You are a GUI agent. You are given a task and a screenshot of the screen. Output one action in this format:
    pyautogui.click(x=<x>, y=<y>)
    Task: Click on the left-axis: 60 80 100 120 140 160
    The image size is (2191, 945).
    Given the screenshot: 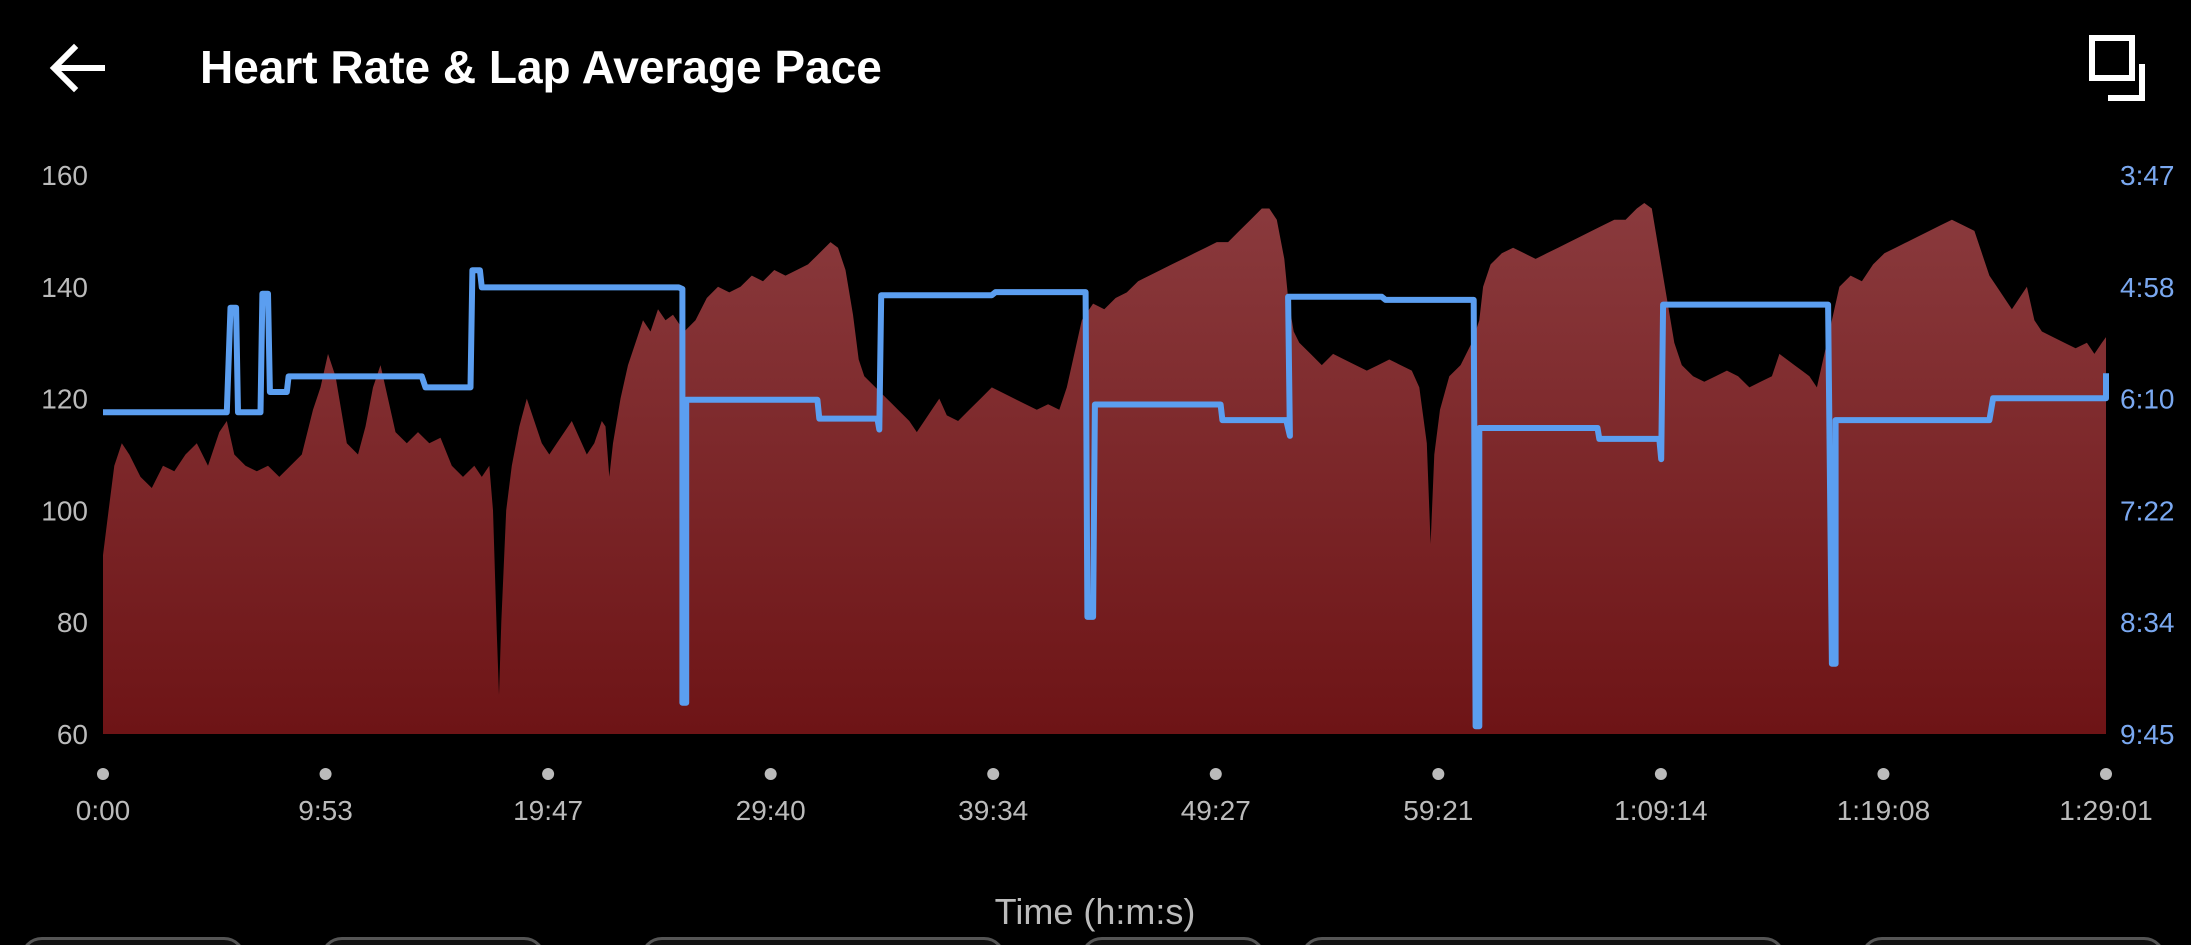 What is the action you would take?
    pyautogui.click(x=64, y=455)
    